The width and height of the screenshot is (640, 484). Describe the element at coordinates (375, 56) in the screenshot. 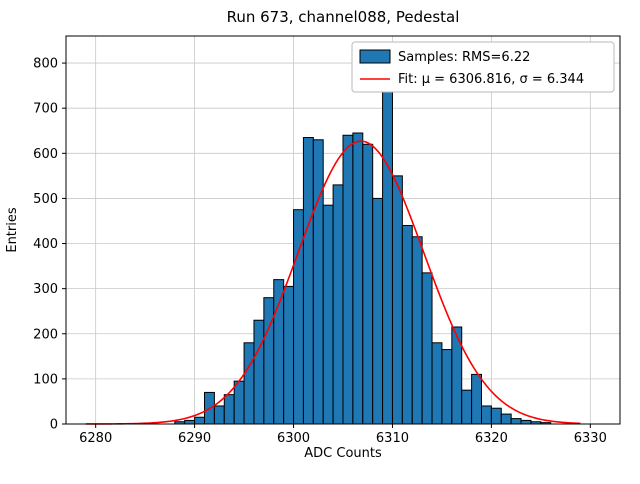

I see `legend-sample-patch` at that location.